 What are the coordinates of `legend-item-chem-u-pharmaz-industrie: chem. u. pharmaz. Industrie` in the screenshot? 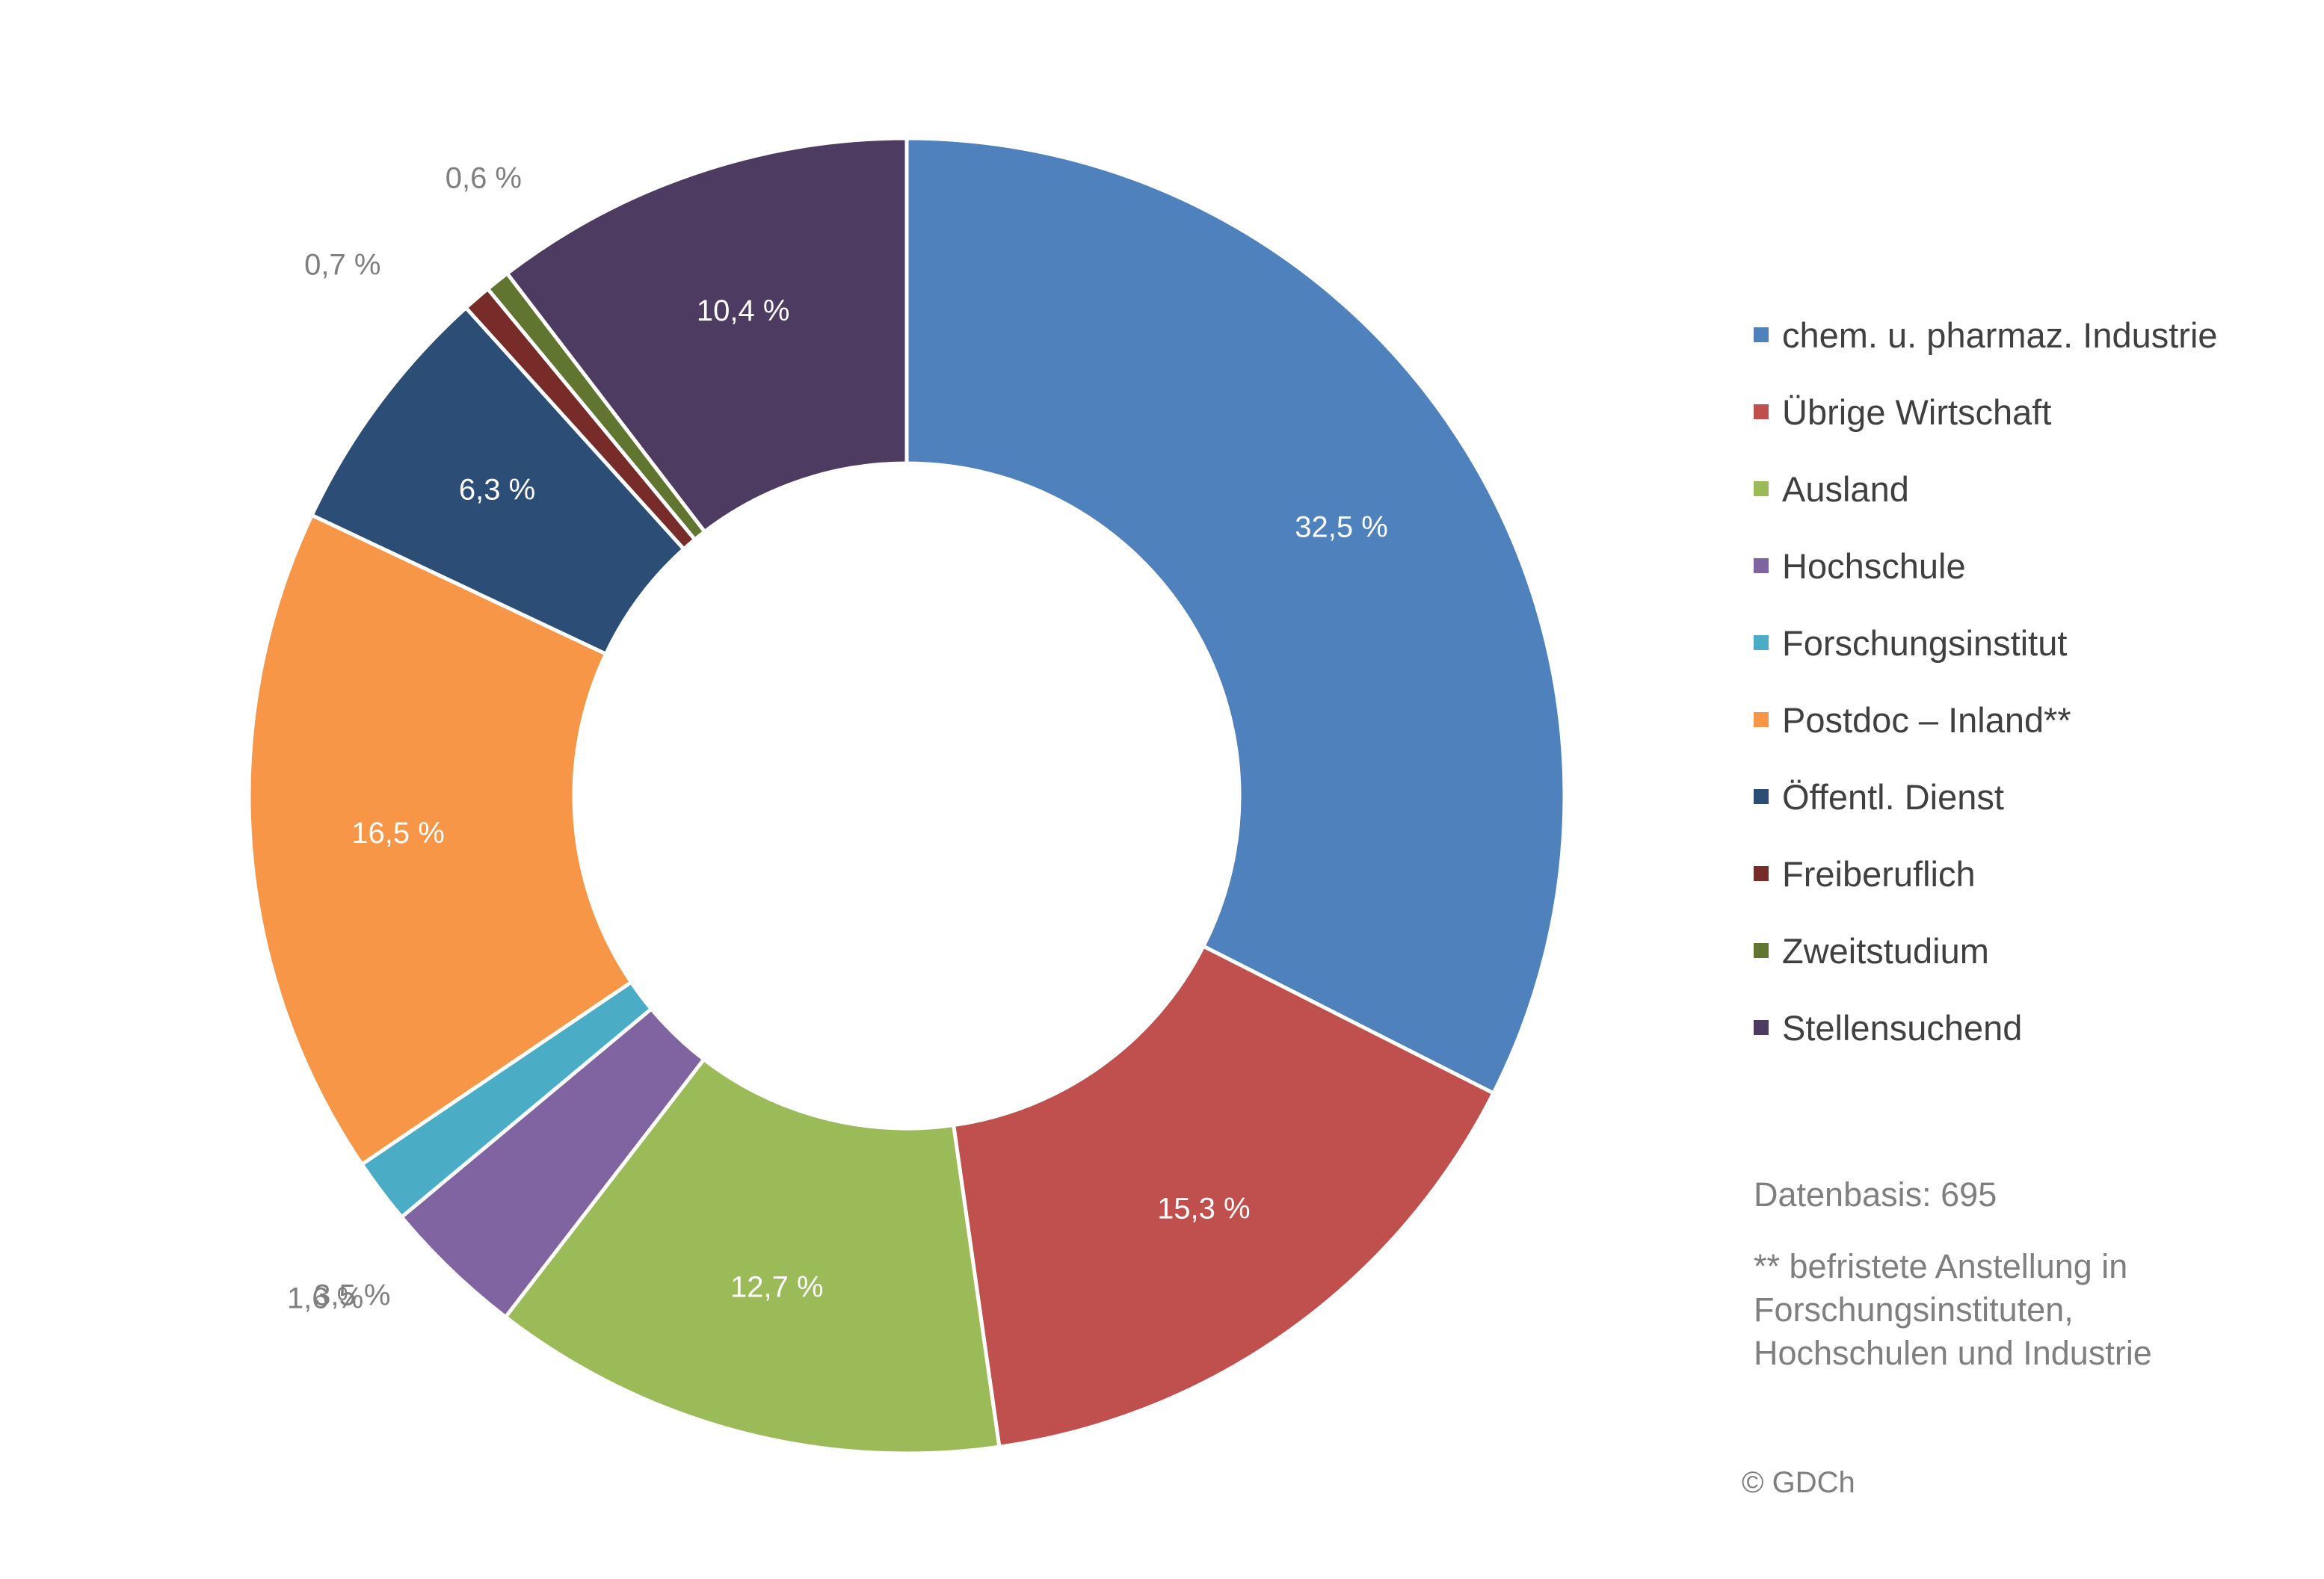 It's located at (1986, 335).